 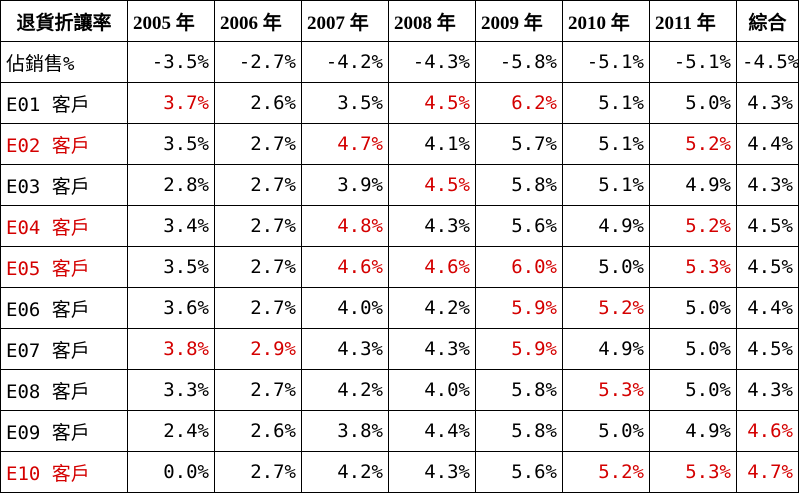 What do you see at coordinates (171, 226) in the screenshot?
I see `rate-cell: 3.4%` at bounding box center [171, 226].